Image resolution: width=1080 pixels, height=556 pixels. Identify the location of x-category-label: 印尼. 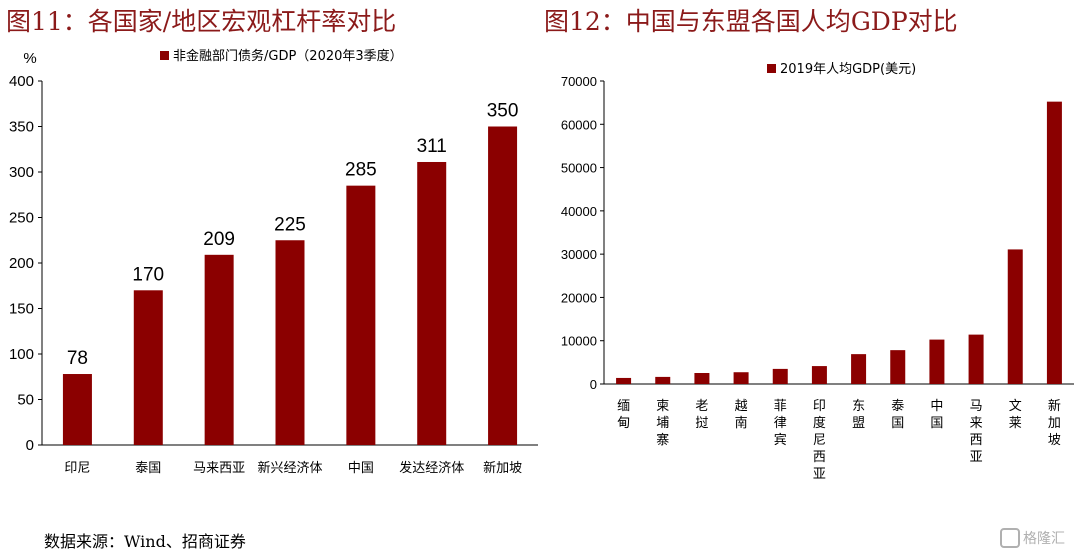
(77, 468).